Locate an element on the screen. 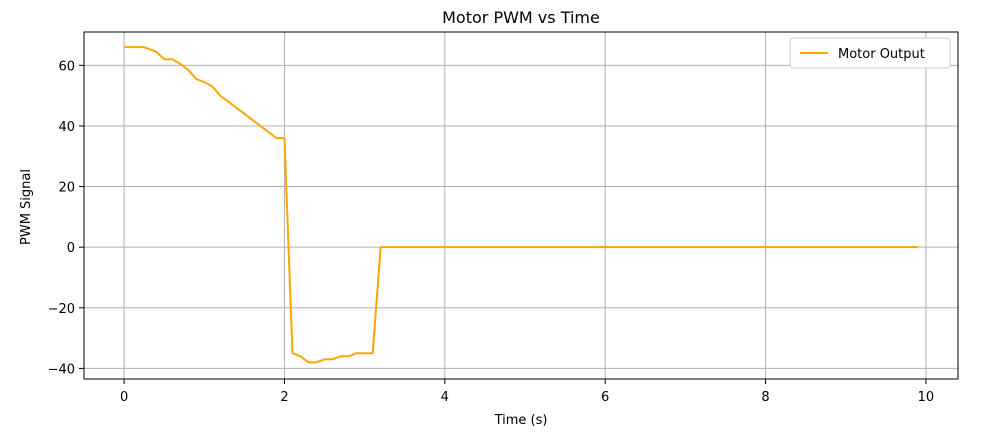 This screenshot has height=438, width=985. legend: Motor Output is located at coordinates (870, 53).